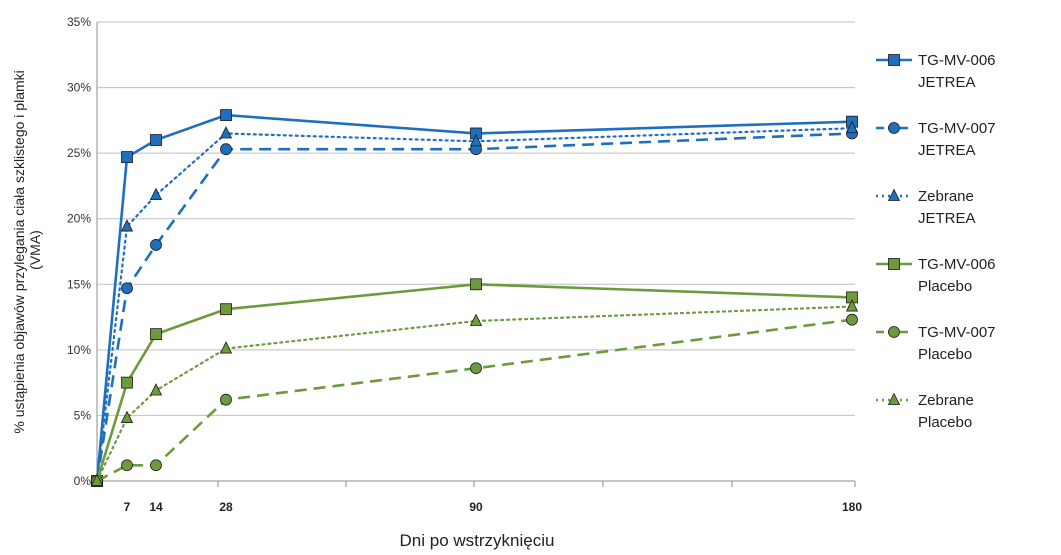 This screenshot has height=555, width=1061. Describe the element at coordinates (127, 507) in the screenshot. I see `x-tick-label: 7` at that location.